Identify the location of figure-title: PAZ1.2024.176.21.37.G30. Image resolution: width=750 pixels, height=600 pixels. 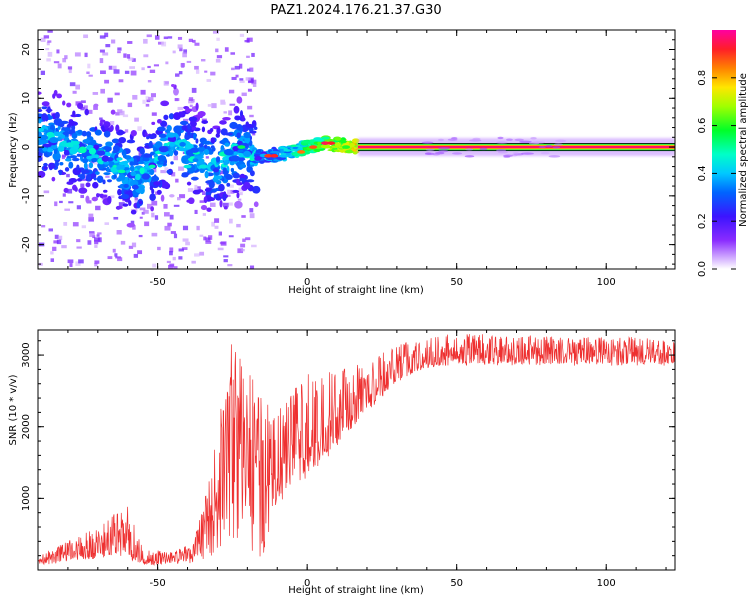
(355, 10).